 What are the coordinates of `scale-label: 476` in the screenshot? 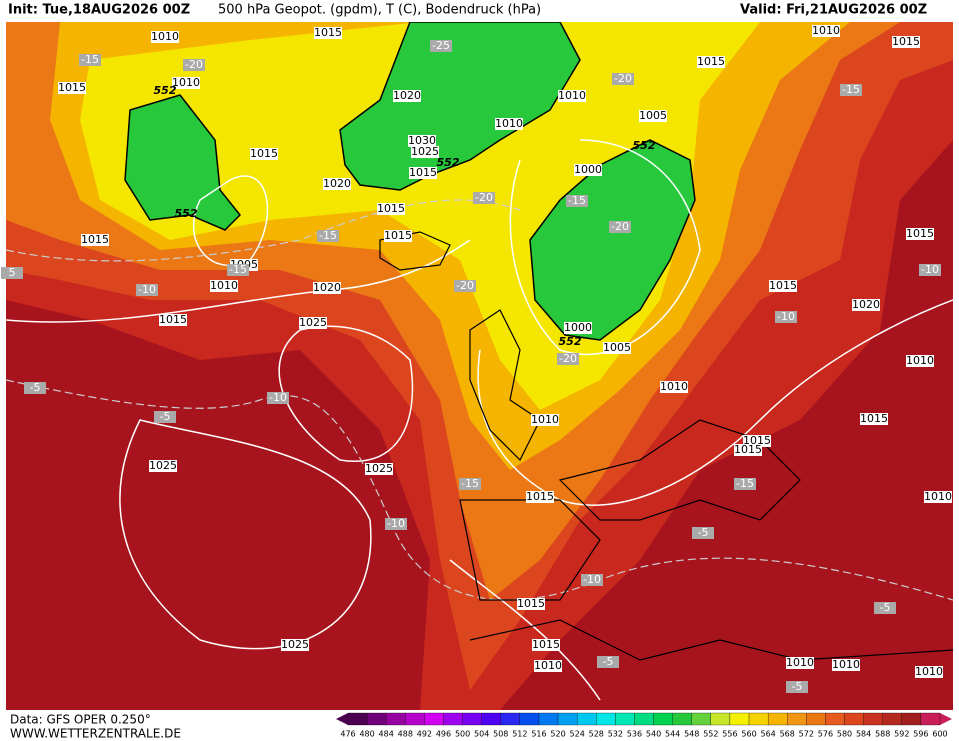 It's located at (347, 734).